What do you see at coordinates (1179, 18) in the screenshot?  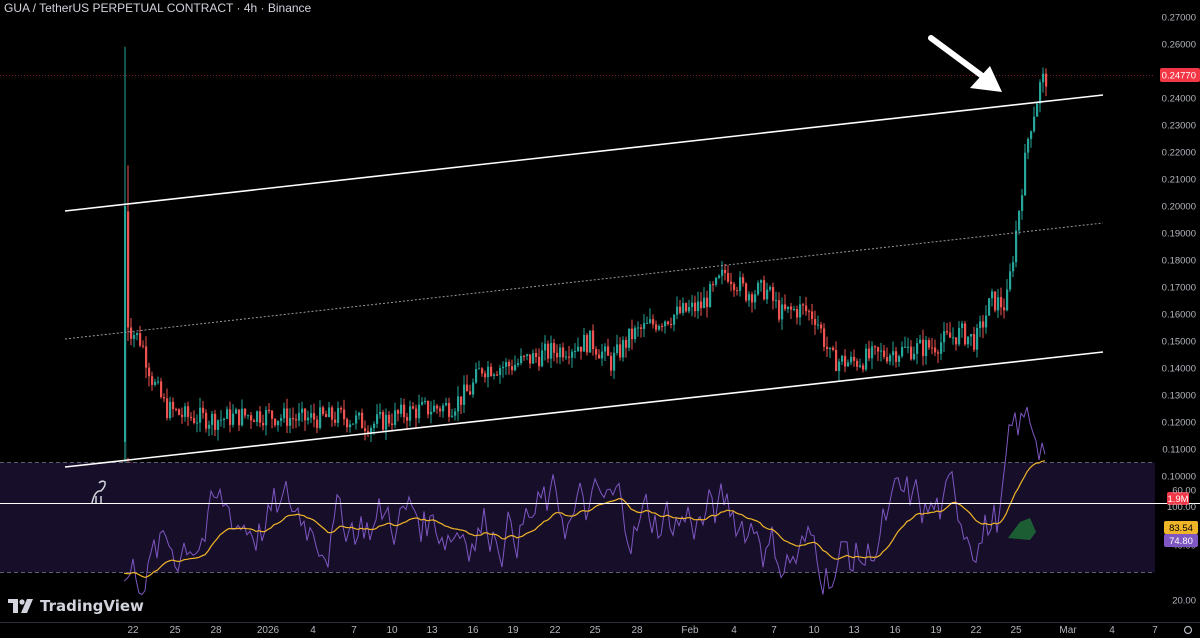 I see `price-tick-label: 0.27000` at bounding box center [1179, 18].